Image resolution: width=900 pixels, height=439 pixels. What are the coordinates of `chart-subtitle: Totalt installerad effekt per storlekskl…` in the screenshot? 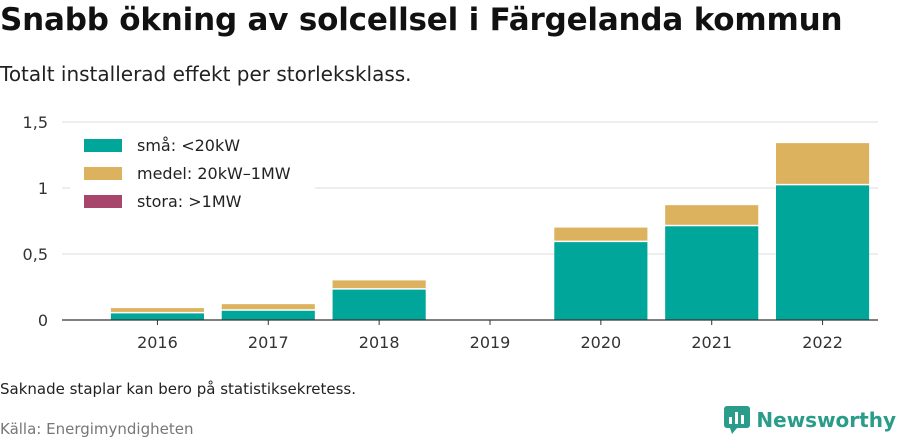 It's located at (206, 74).